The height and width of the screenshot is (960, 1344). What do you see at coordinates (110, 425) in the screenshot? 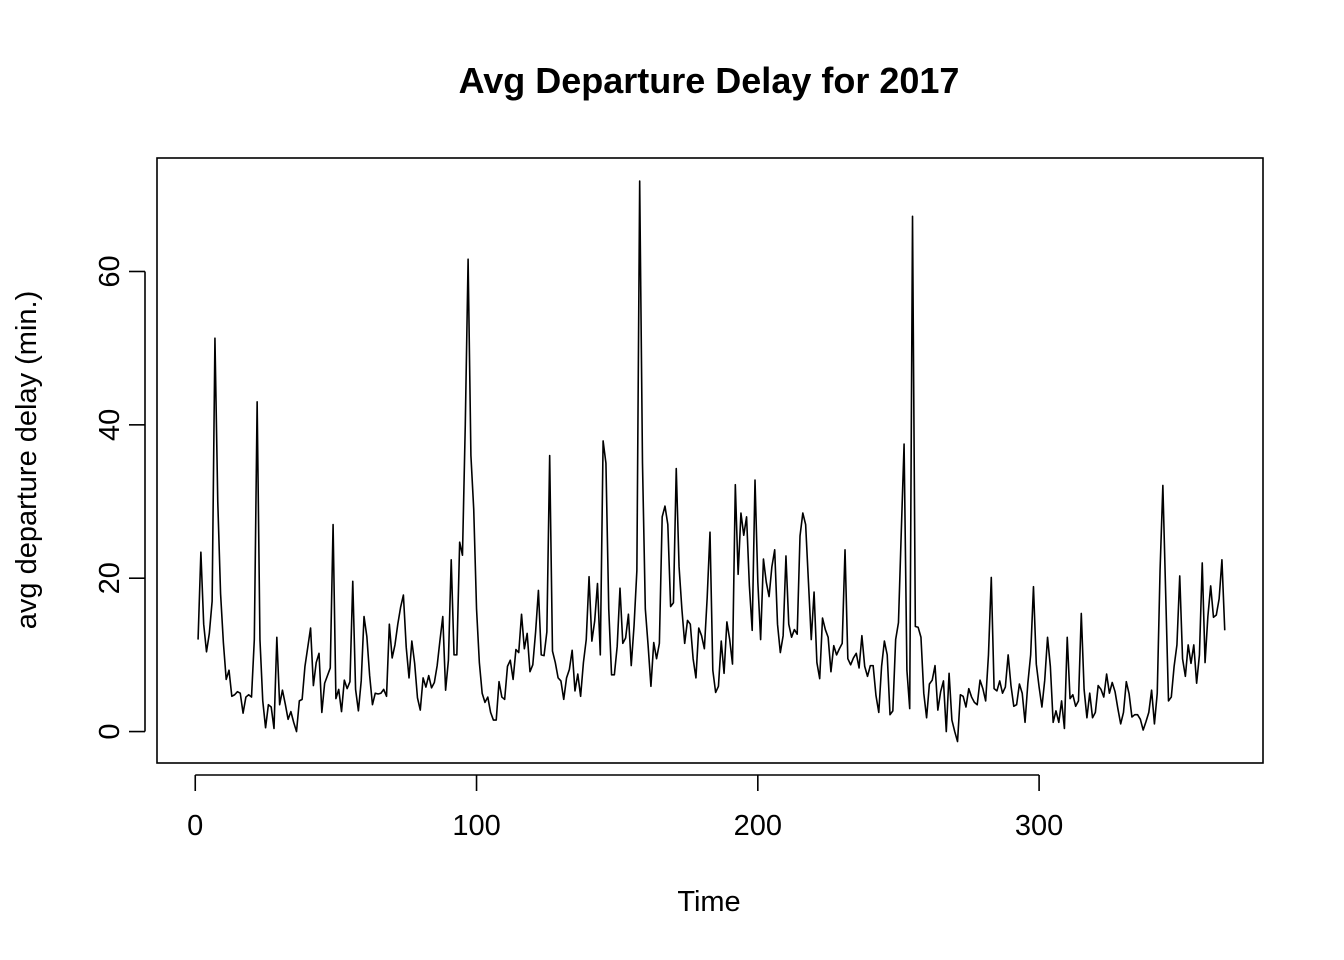
I see `y-tick-label: 40` at bounding box center [110, 425].